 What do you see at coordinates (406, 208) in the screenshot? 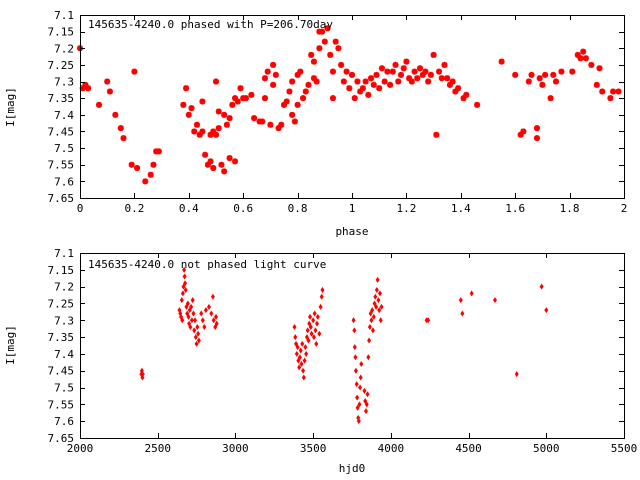
I see `top-x-tick-label: 1.2` at bounding box center [406, 208].